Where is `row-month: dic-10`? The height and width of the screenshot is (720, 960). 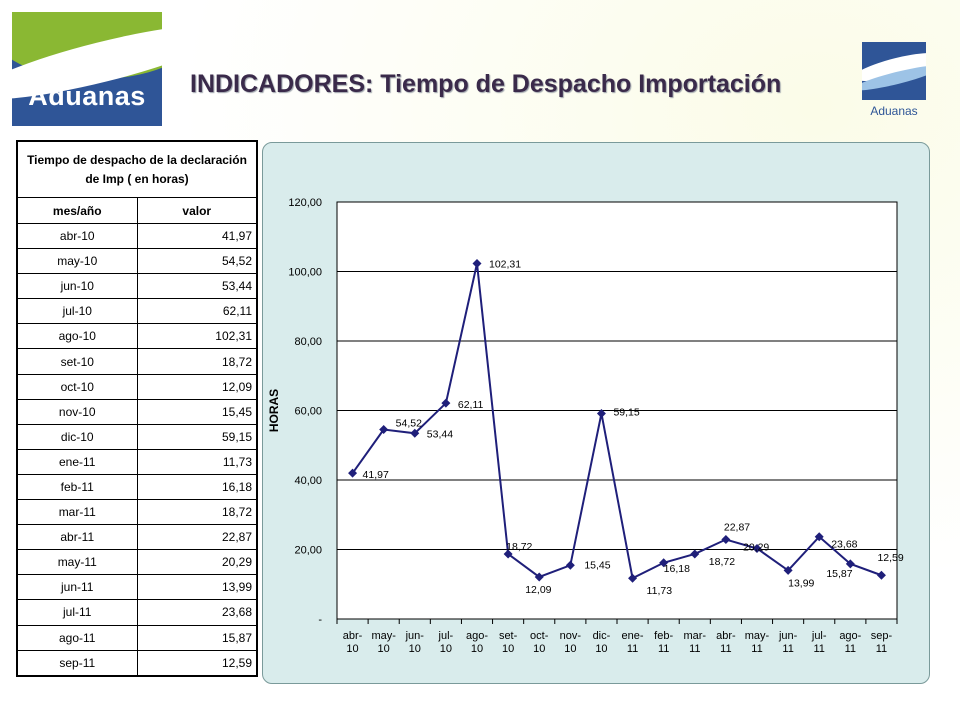 row-month: dic-10 is located at coordinates (77, 436).